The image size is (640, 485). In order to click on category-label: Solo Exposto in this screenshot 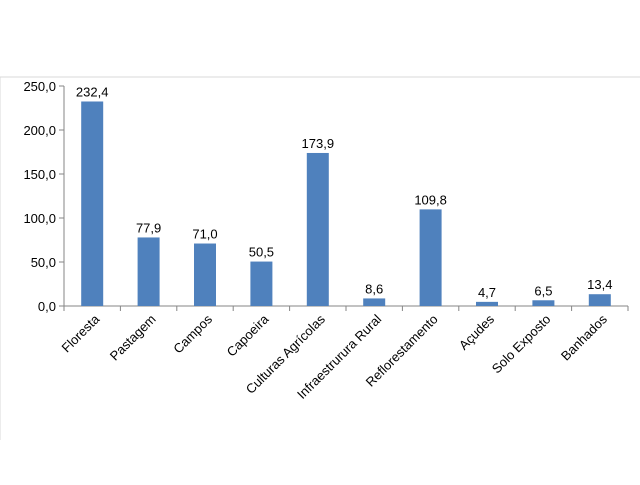, I will do `click(521, 344)`.